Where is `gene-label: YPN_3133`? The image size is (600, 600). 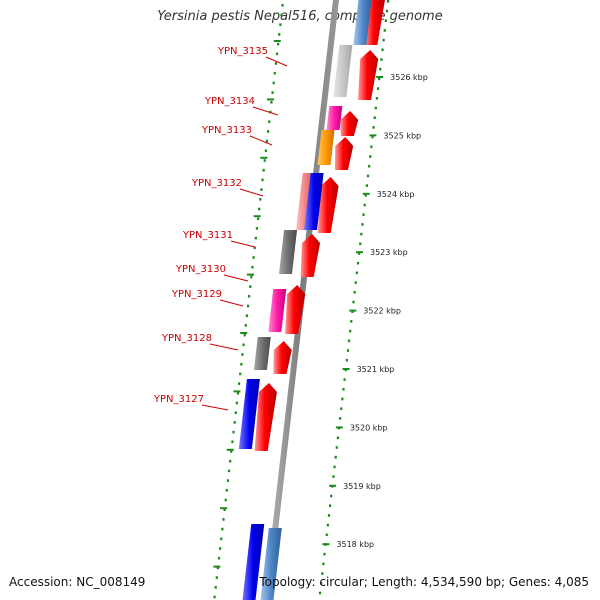 gene-label: YPN_3133 is located at coordinates (226, 130).